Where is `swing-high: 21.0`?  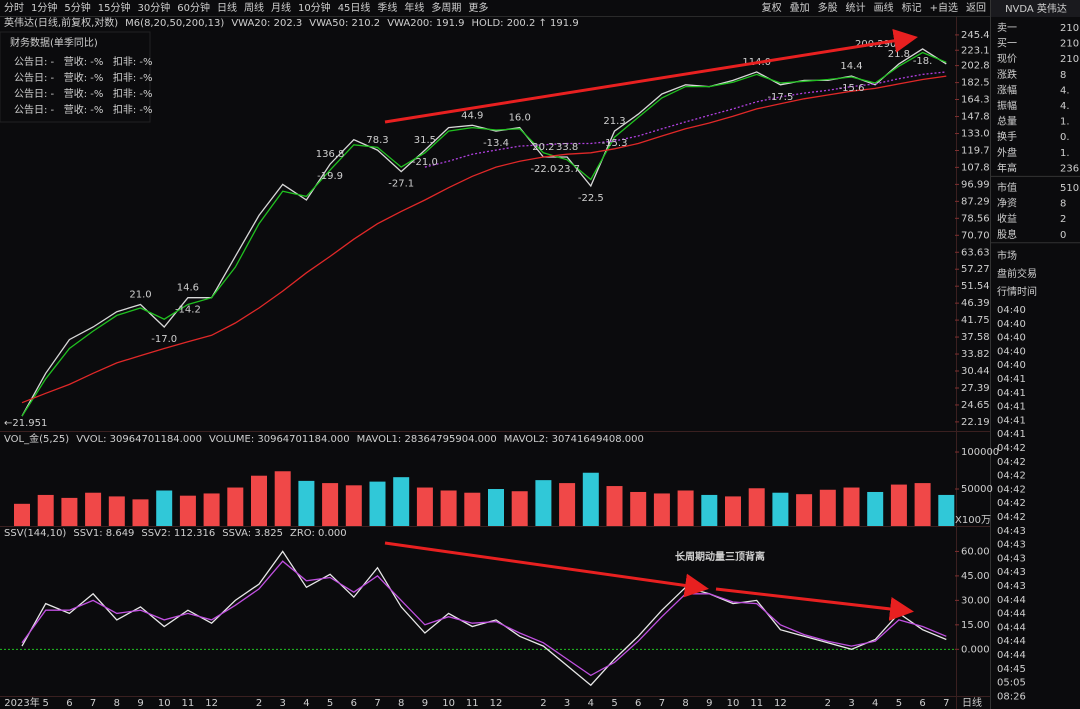
swing-high: 21.0 is located at coordinates (140, 295).